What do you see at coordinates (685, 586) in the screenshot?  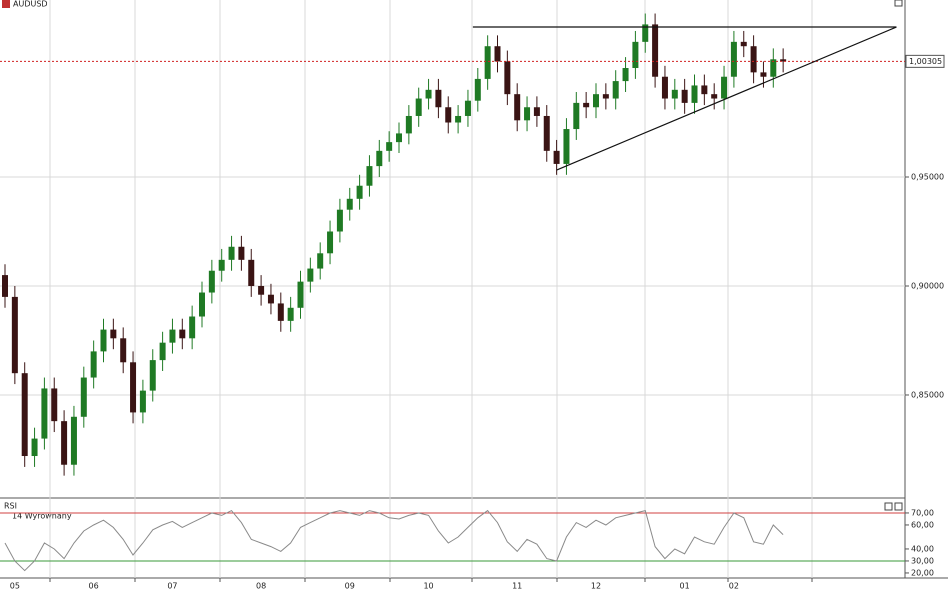 I see `x-tick-label: 01` at bounding box center [685, 586].